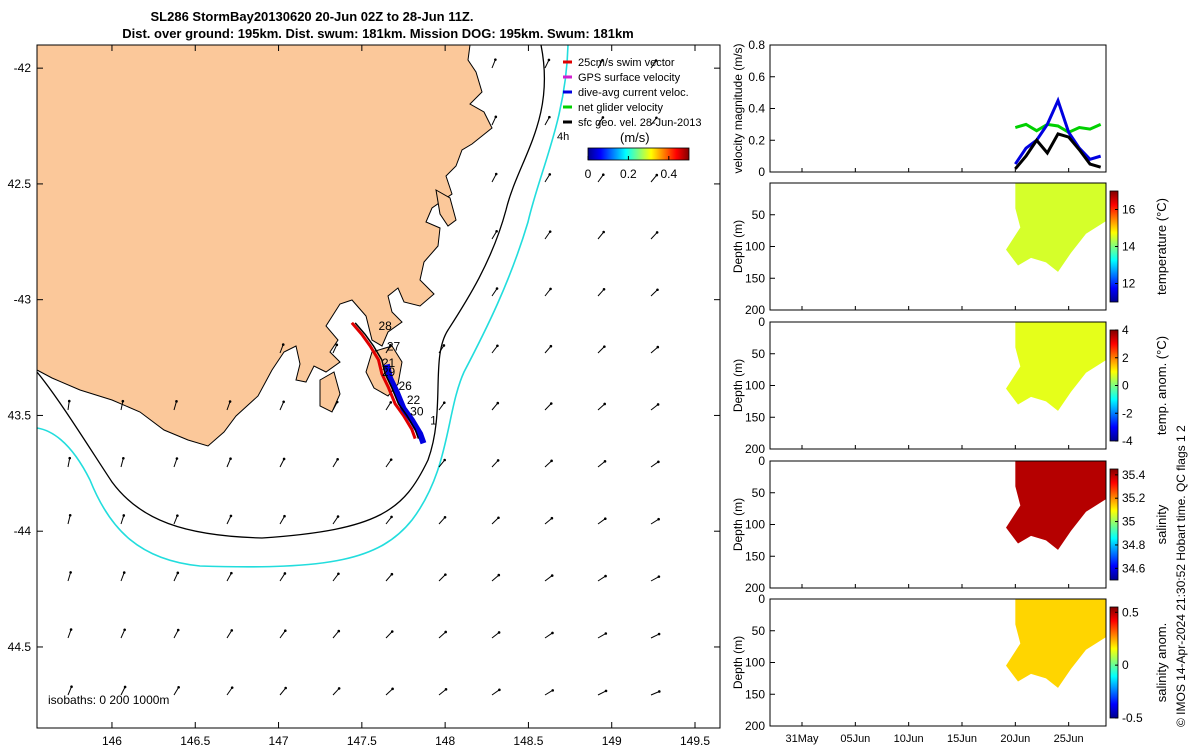 The height and width of the screenshot is (750, 1200). I want to click on legend-entry: sfc geo. vel. 28-Jun-2013, so click(640, 123).